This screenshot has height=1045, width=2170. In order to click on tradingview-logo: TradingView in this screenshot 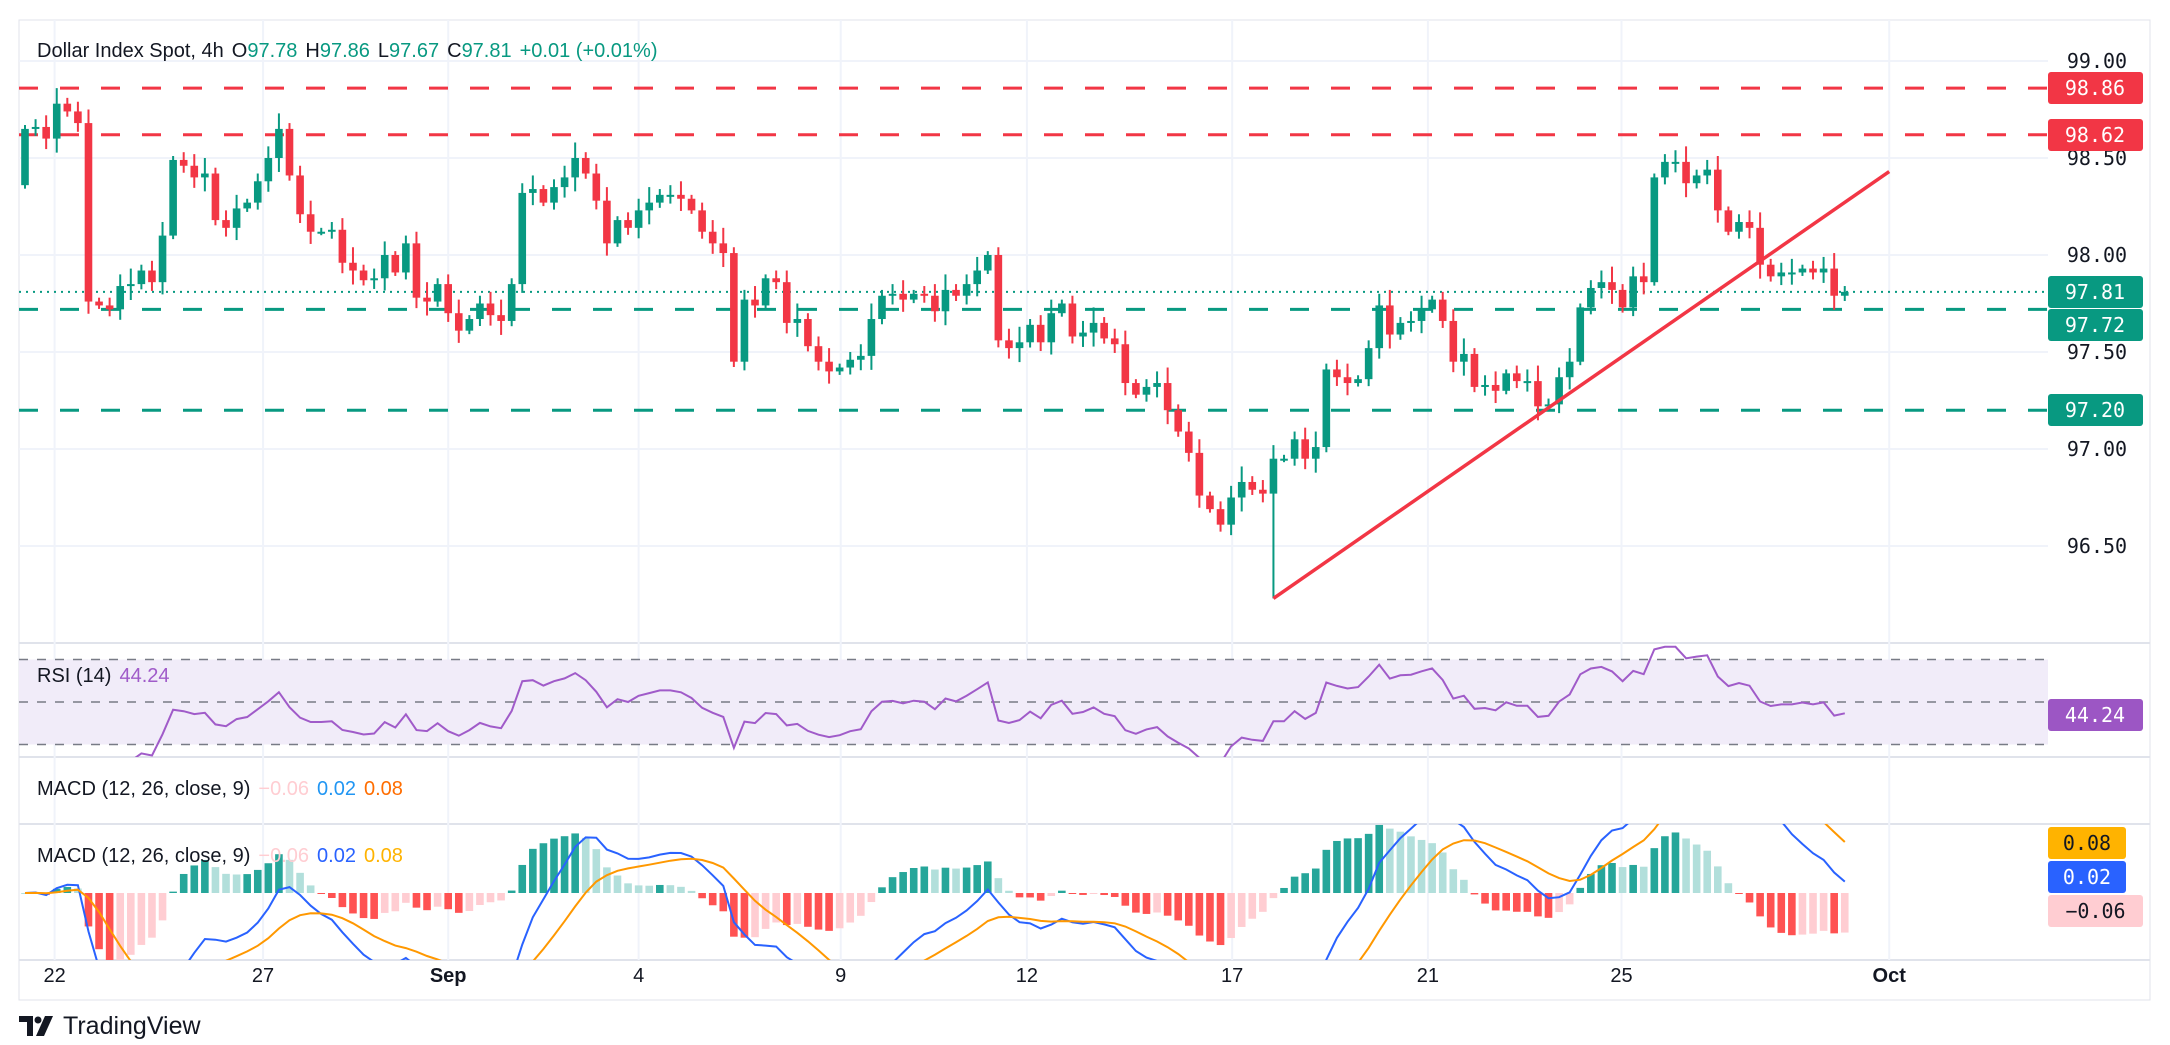, I will do `click(110, 1026)`.